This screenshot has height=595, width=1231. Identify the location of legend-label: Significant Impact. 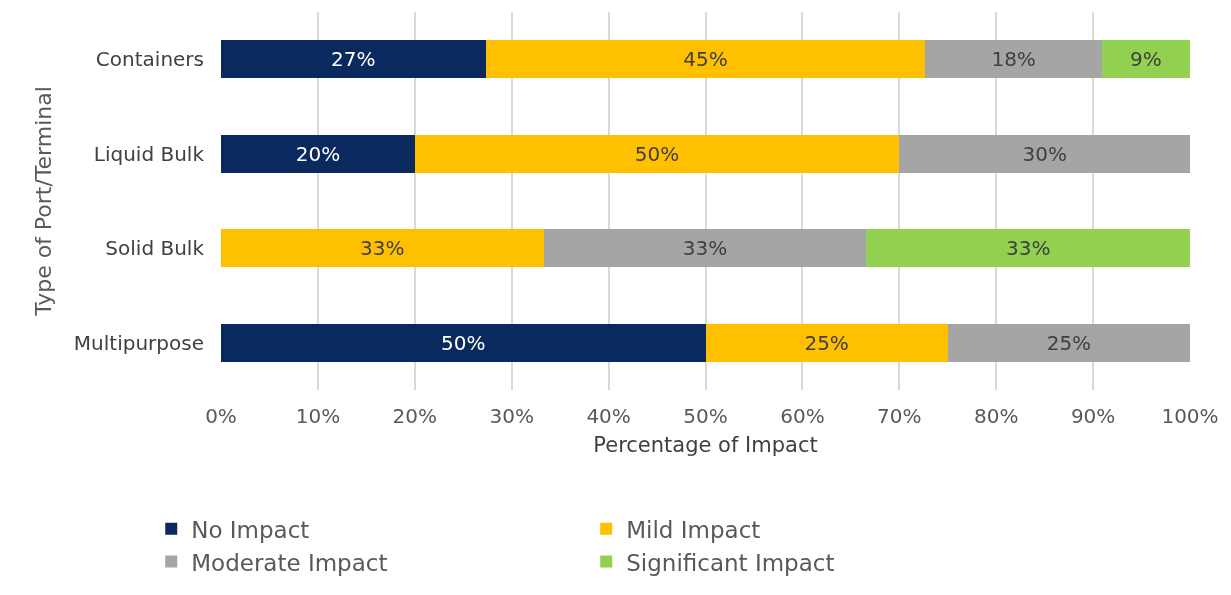
(730, 562).